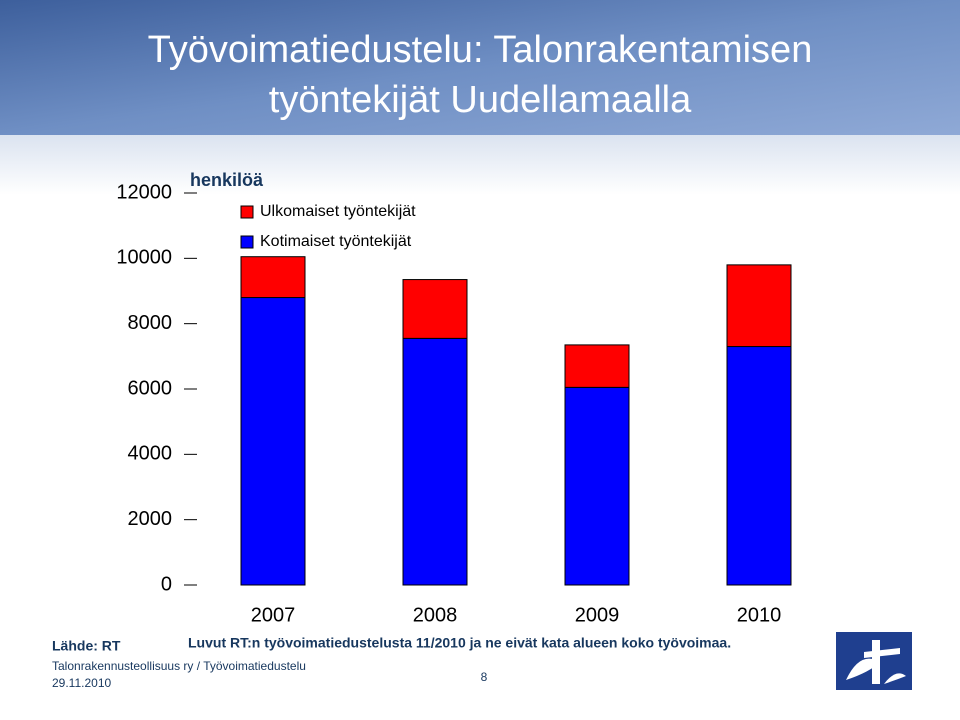 The width and height of the screenshot is (960, 720). Describe the element at coordinates (227, 180) in the screenshot. I see `y-axis-label: henkilöä` at that location.